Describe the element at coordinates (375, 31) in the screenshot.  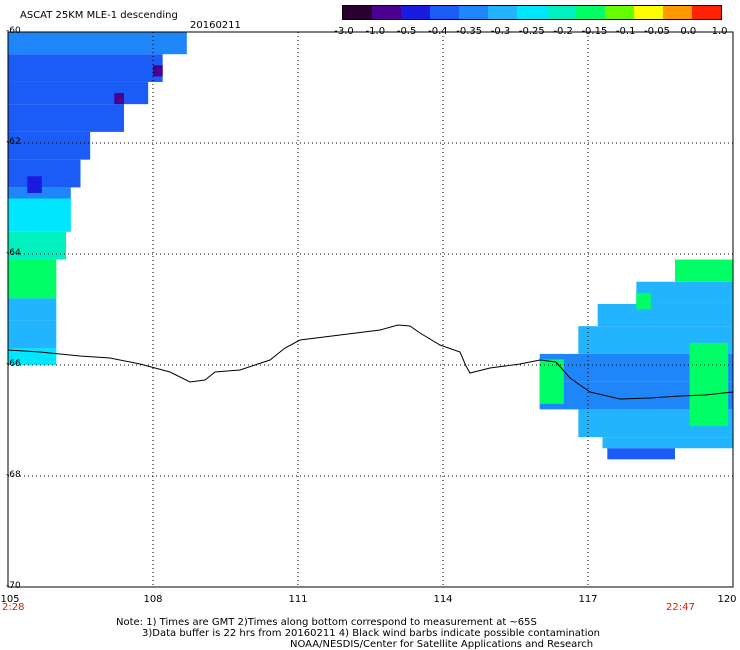
I see `colorbar-tick-label: -1.0` at that location.